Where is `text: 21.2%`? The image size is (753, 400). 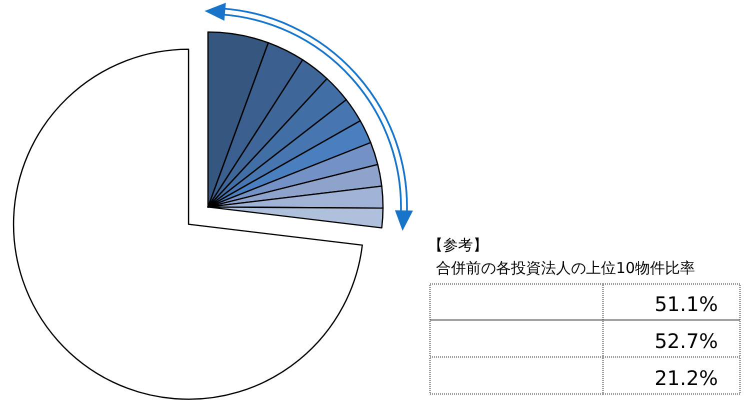 text: 21.2% is located at coordinates (686, 378).